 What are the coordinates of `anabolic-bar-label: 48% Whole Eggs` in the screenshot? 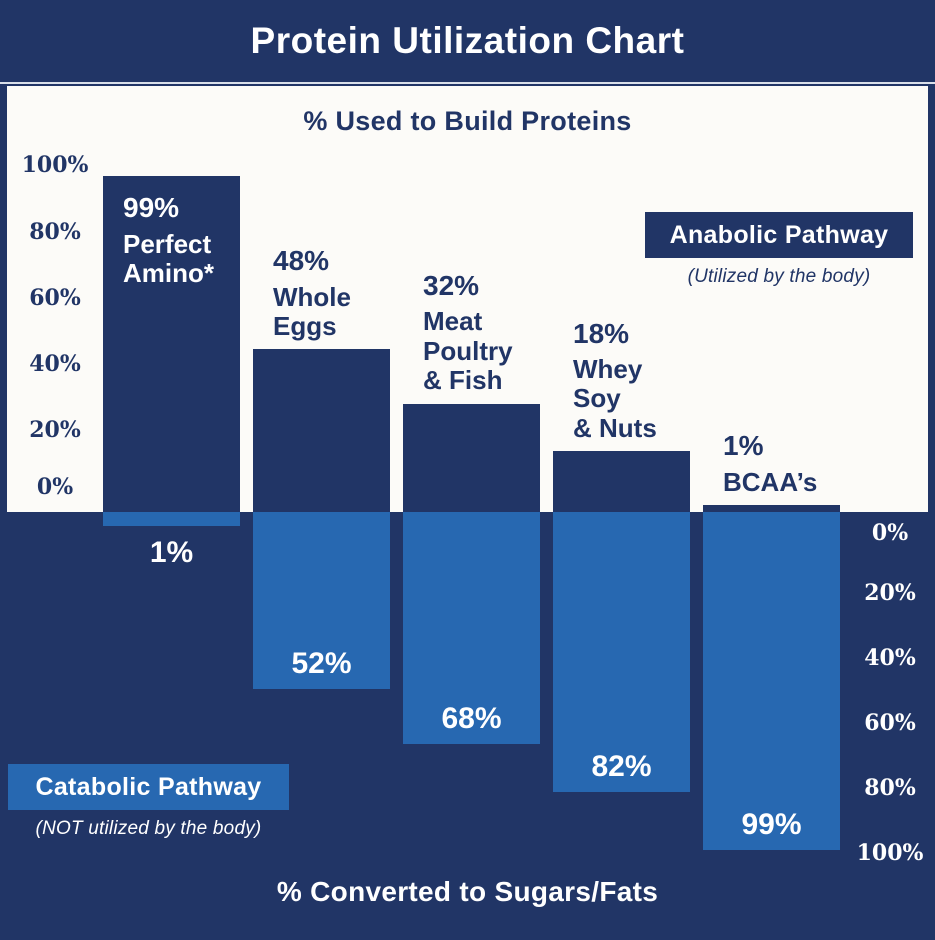 It's located at (312, 293).